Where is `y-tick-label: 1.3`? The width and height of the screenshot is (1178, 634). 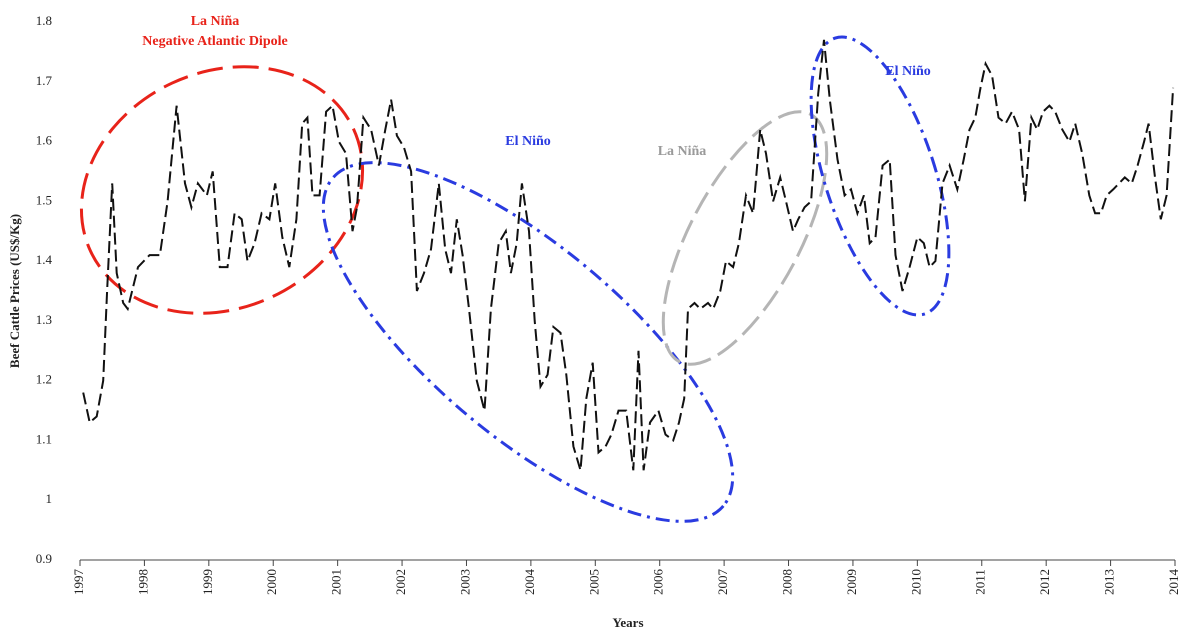 y-tick-label: 1.3 is located at coordinates (44, 319).